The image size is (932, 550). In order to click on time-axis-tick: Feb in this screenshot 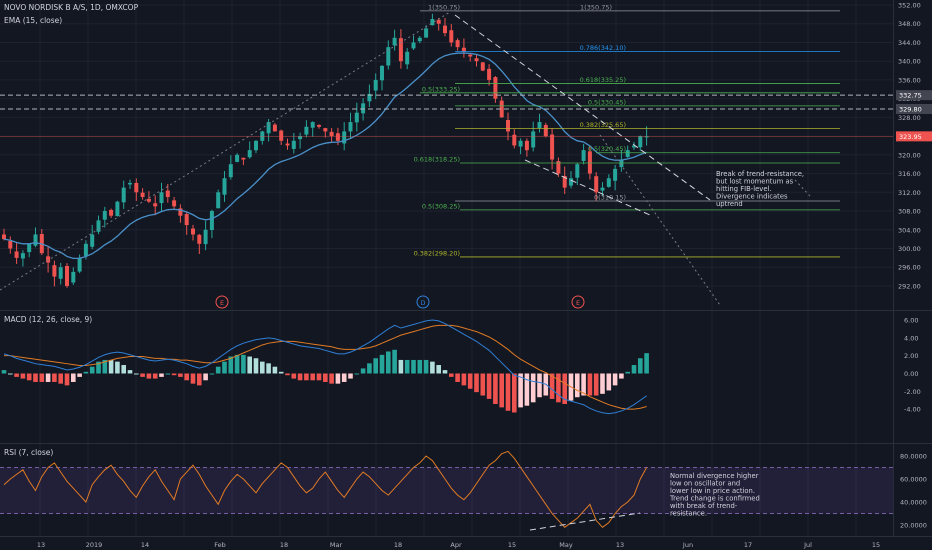, I will do `click(220, 545)`.